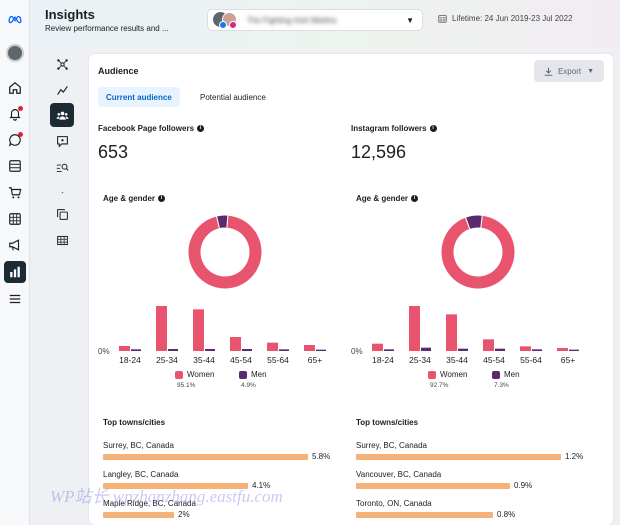  Describe the element at coordinates (62, 115) in the screenshot. I see `audience-people-icon` at that location.